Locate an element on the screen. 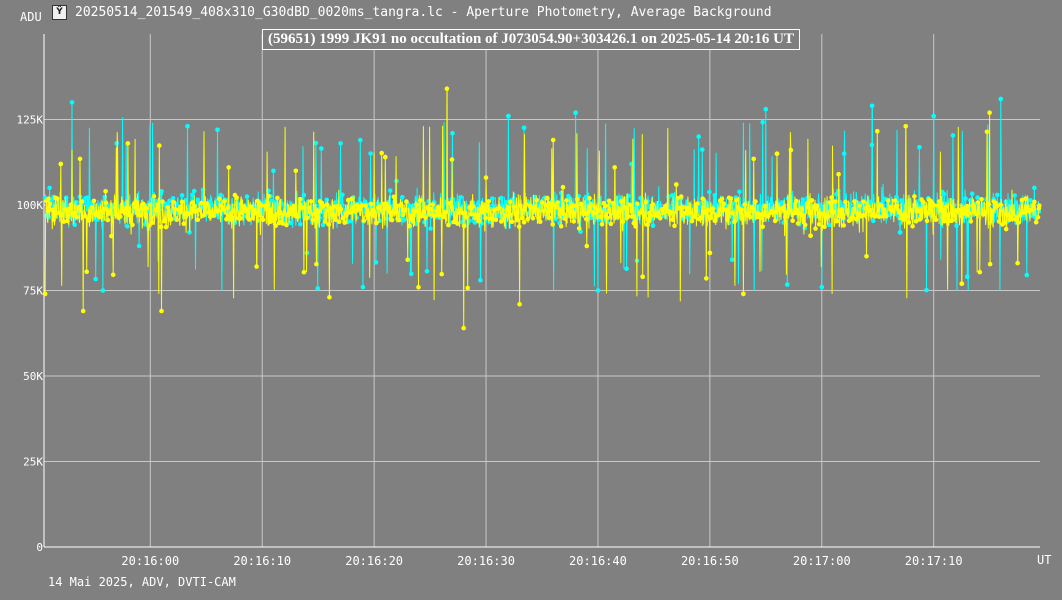 Image resolution: width=1062 pixels, height=600 pixels. tangra-app-icon: Ϋ is located at coordinates (59, 12).